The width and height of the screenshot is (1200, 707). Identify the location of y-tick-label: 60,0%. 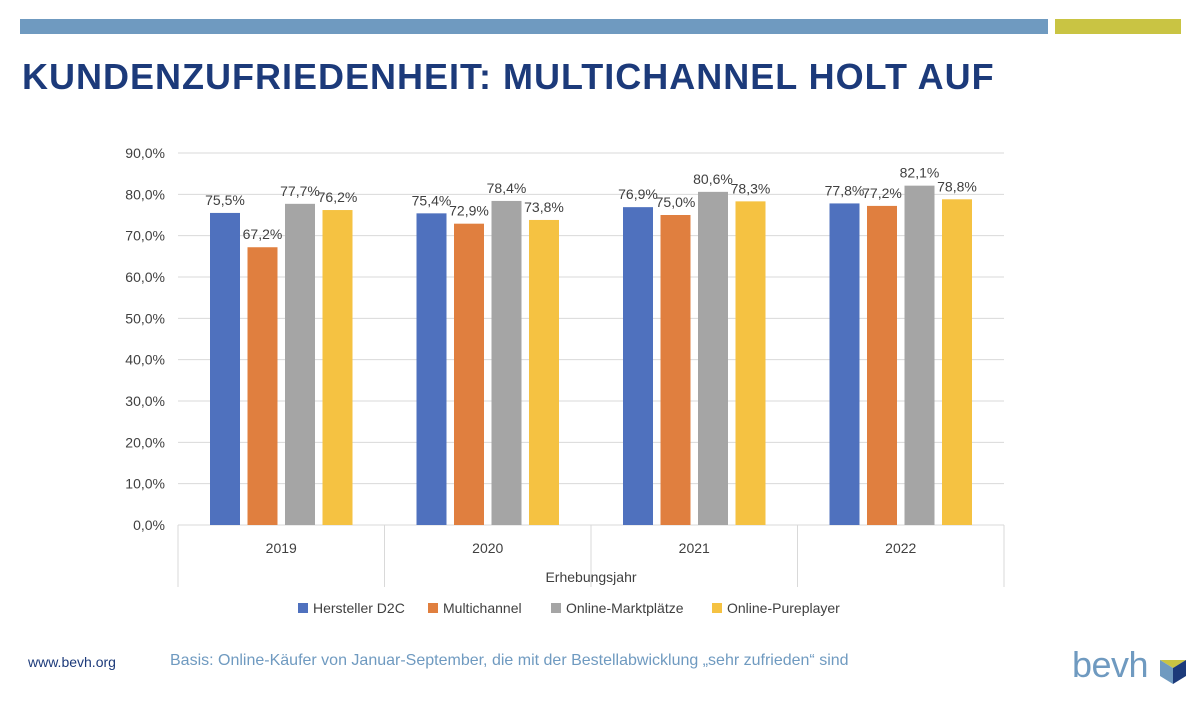
(145, 277).